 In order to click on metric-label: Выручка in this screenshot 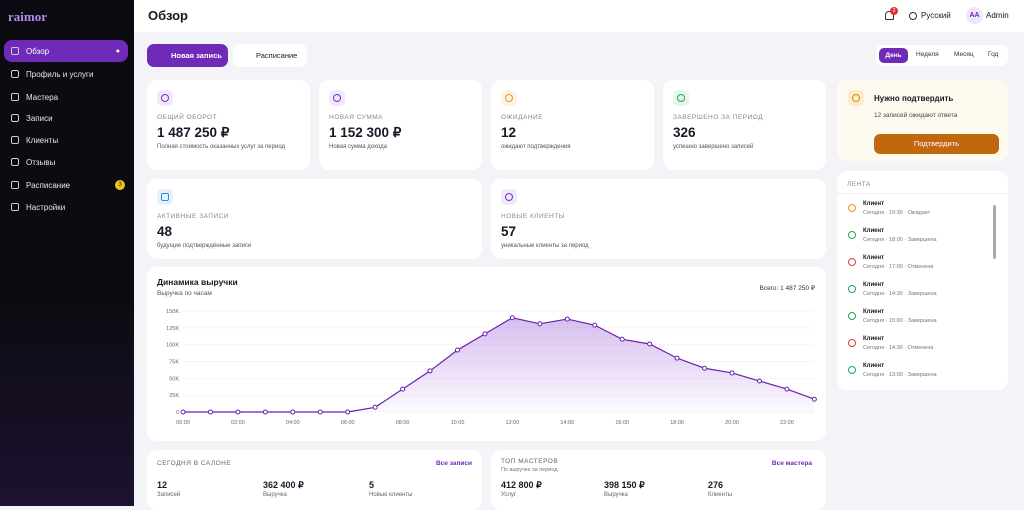, I will do `click(275, 495)`.